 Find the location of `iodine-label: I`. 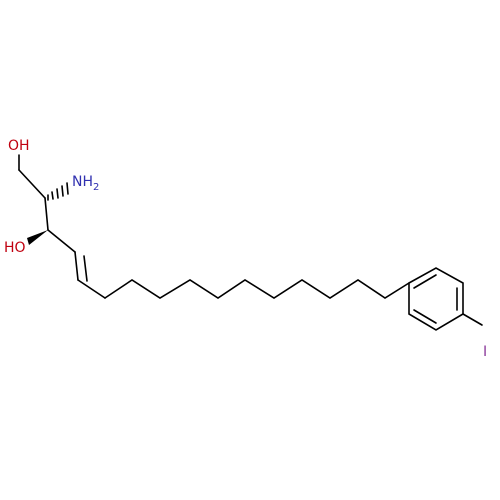

iodine-label: I is located at coordinates (485, 352).